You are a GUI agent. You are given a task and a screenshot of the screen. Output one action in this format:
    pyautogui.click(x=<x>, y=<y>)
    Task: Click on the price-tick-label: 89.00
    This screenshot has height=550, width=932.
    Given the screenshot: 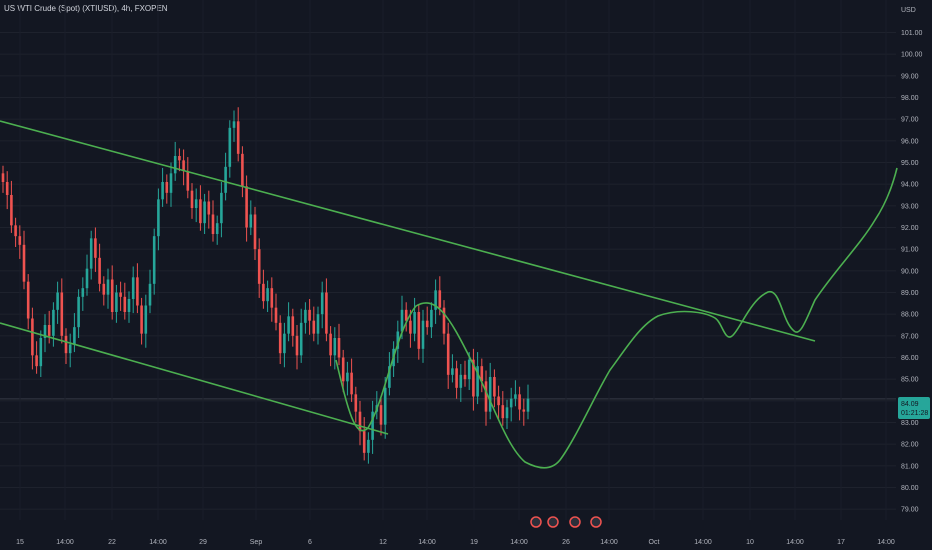 What is the action you would take?
    pyautogui.click(x=910, y=293)
    